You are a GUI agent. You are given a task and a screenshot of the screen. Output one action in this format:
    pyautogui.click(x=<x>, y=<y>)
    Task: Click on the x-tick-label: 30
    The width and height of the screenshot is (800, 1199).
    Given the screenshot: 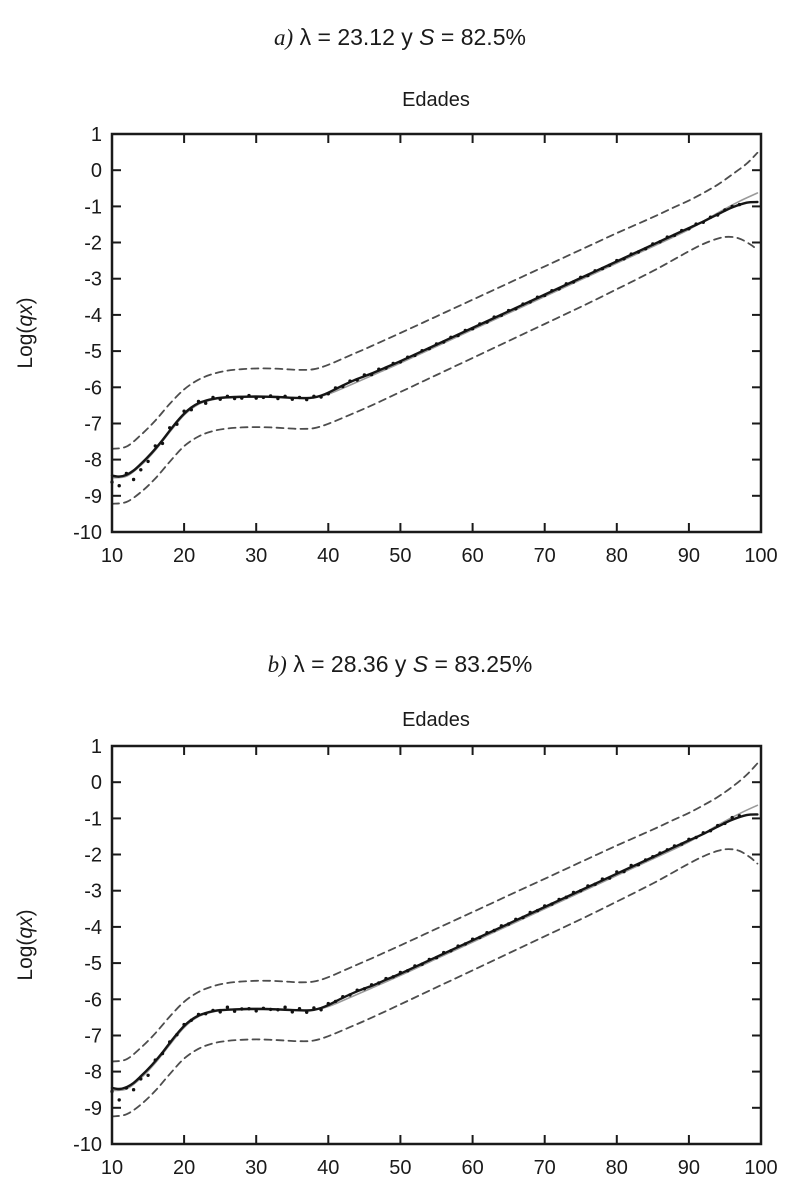 What is the action you would take?
    pyautogui.click(x=256, y=1168)
    